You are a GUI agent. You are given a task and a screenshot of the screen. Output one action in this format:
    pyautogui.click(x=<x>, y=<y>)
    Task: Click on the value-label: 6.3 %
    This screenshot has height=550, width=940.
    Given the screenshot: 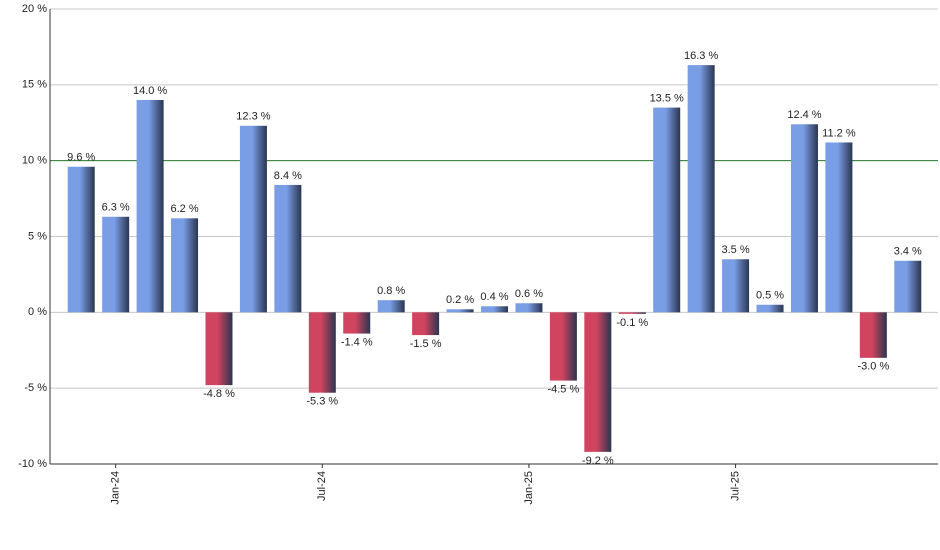 What is the action you would take?
    pyautogui.click(x=116, y=208)
    